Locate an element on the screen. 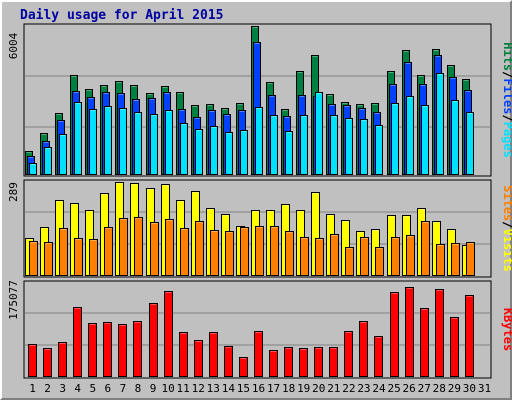 This screenshot has width=512, height=400. hits-legend: Hits/Files/Pages is located at coordinates (506, 100).